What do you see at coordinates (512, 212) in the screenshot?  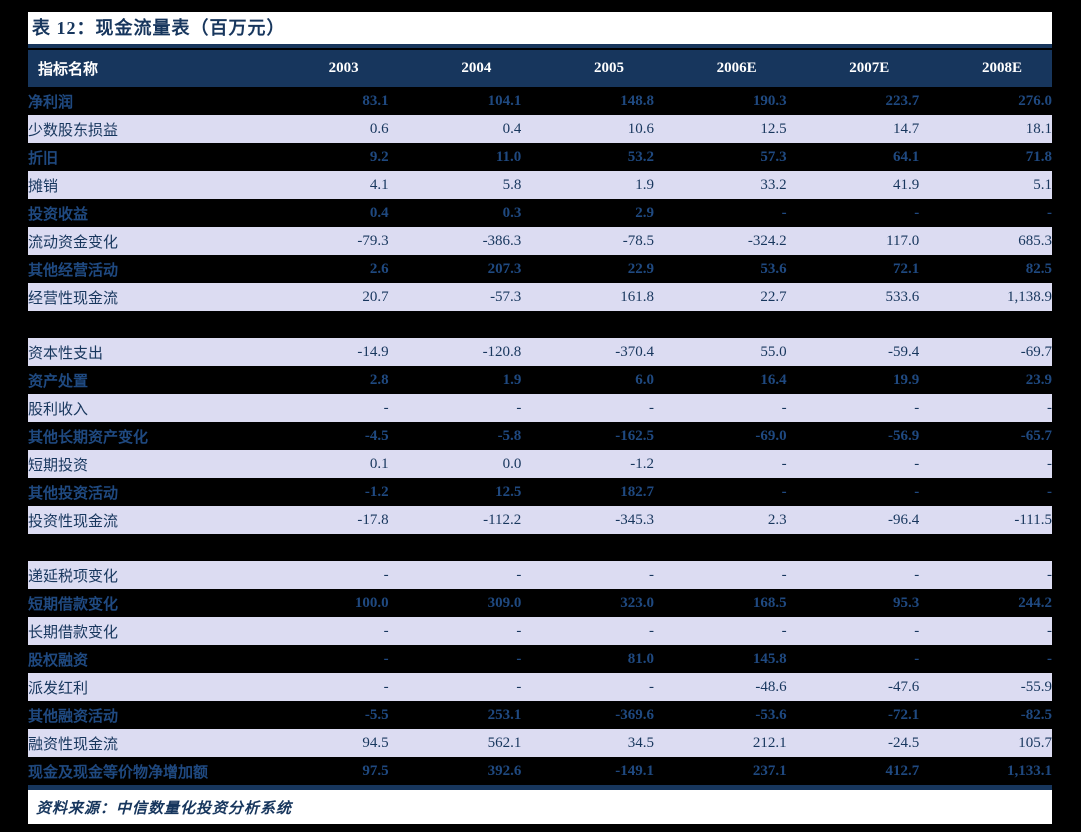 I see `cell-value: 0.3` at bounding box center [512, 212].